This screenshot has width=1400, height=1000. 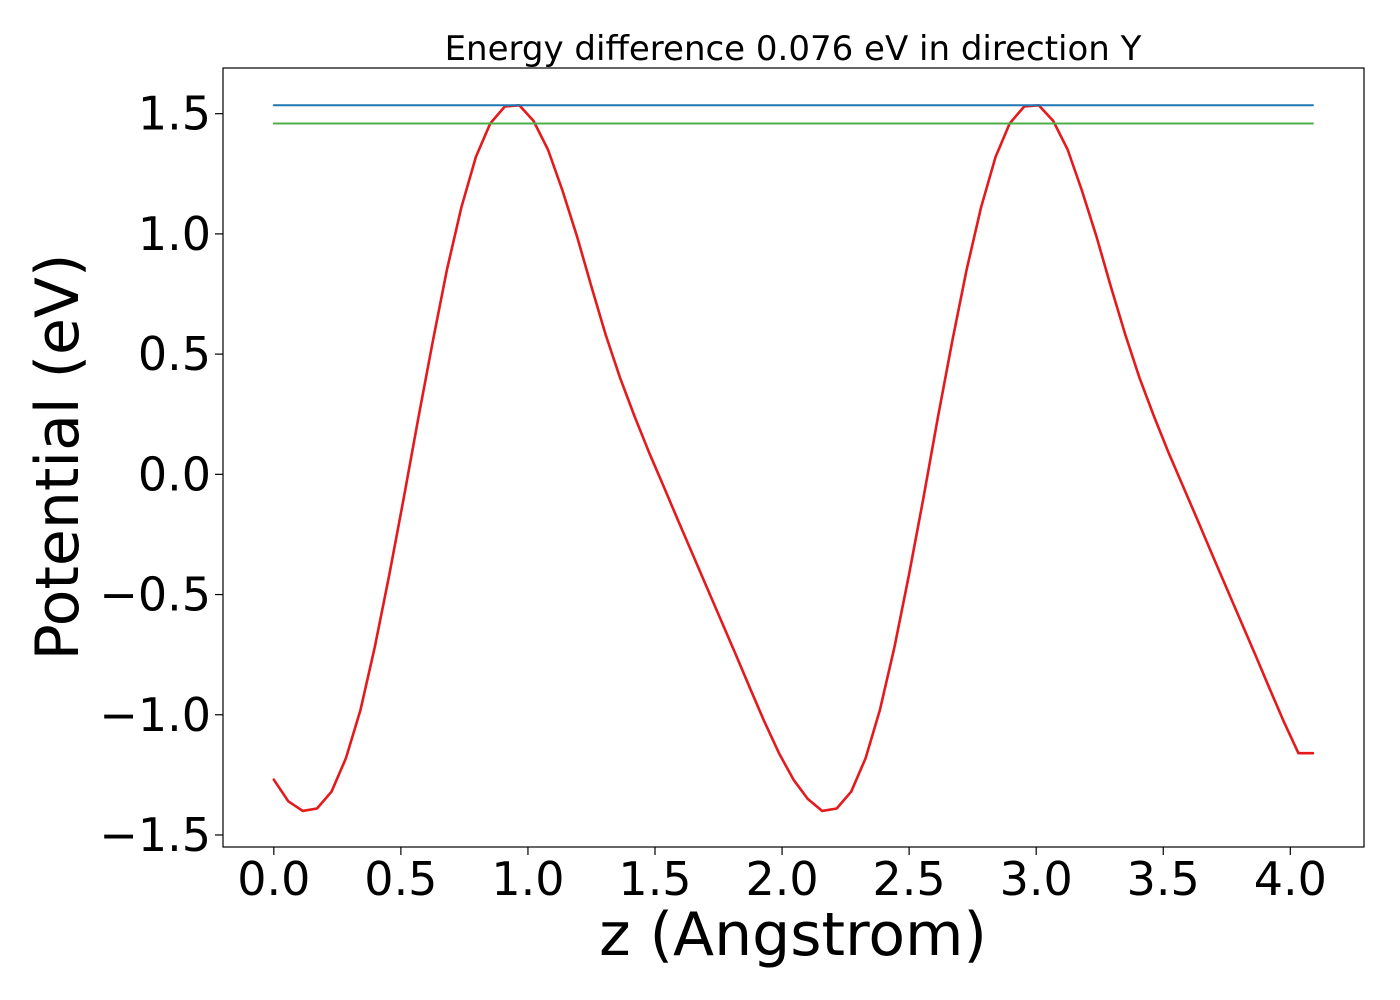 What do you see at coordinates (909, 879) in the screenshot?
I see `x-tick-label: 2.5` at bounding box center [909, 879].